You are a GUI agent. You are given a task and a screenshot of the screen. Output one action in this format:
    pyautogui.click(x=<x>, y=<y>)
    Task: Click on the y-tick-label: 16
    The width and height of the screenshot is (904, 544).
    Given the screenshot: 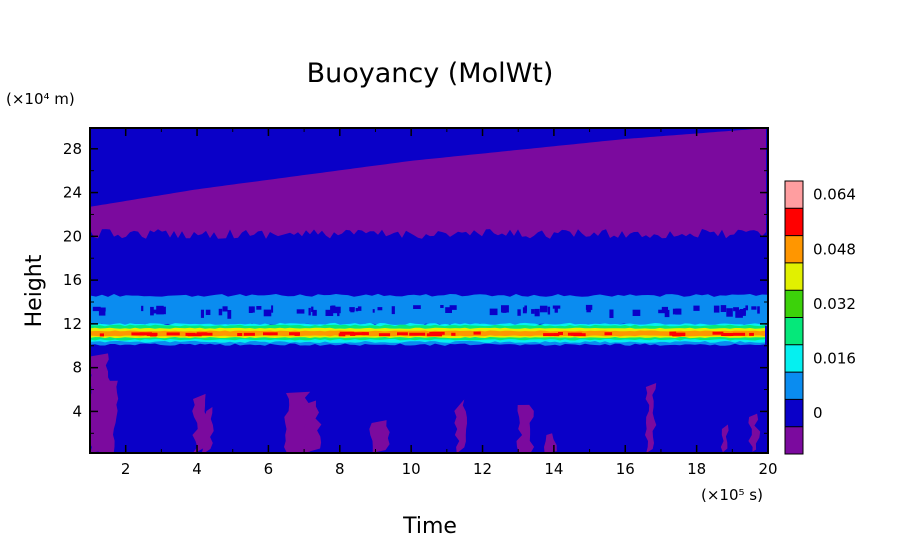 What is the action you would take?
    pyautogui.click(x=72, y=280)
    